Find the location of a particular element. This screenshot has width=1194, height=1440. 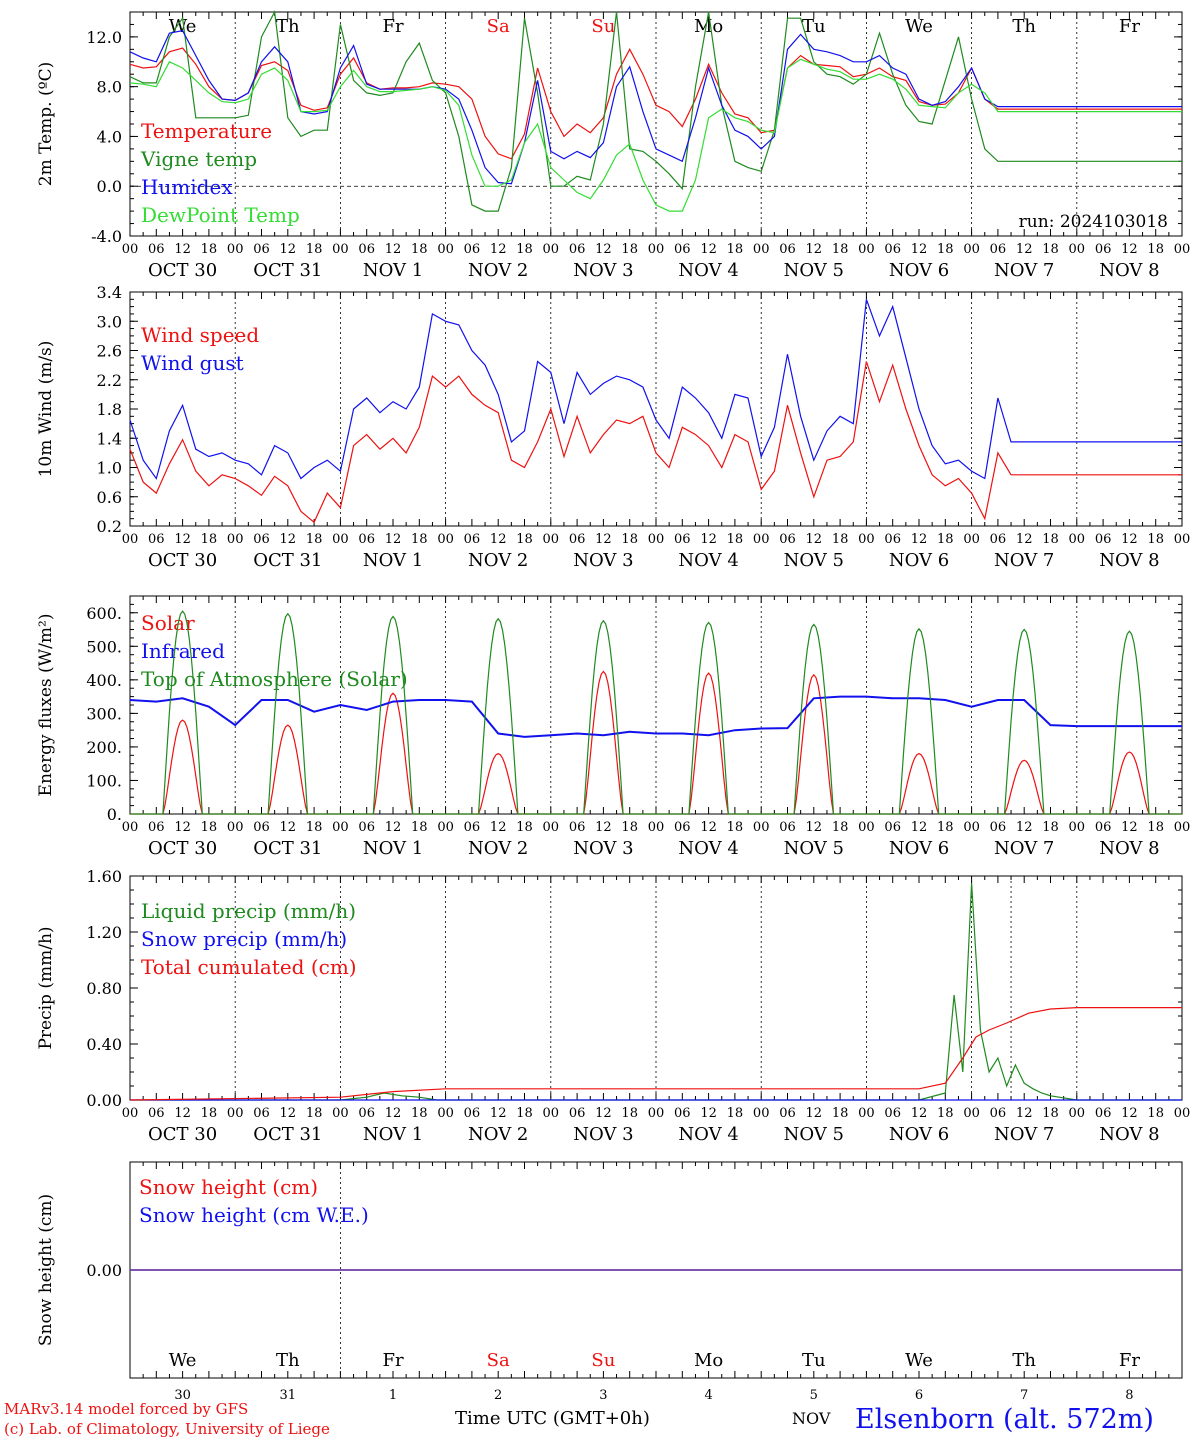

y-tick-label: 300. is located at coordinates (104, 713).